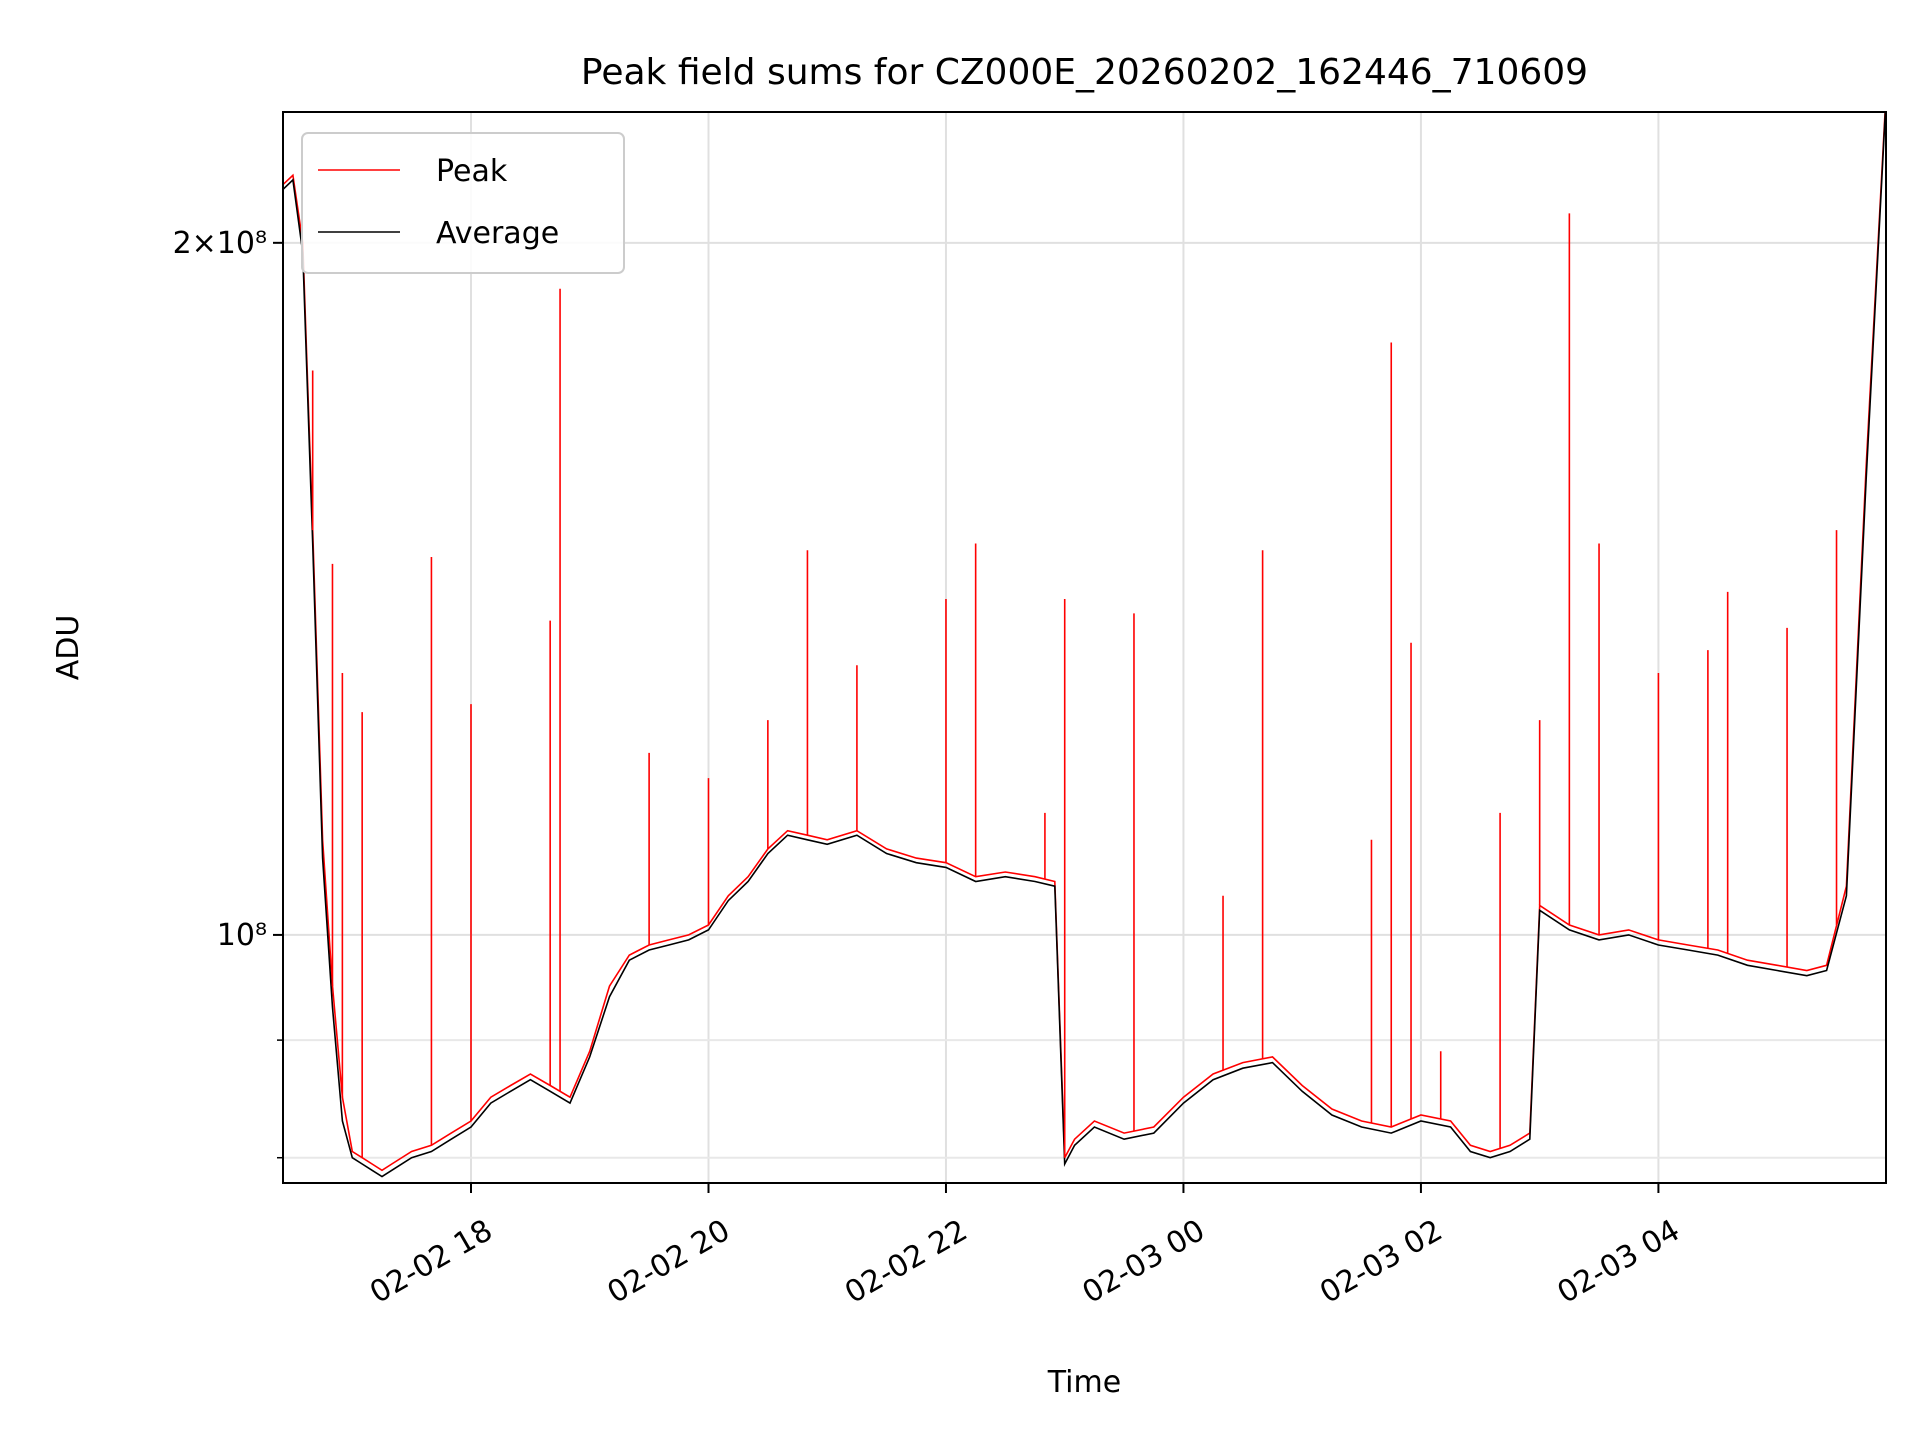  I want to click on y-axis-label: ADU, so click(68, 648).